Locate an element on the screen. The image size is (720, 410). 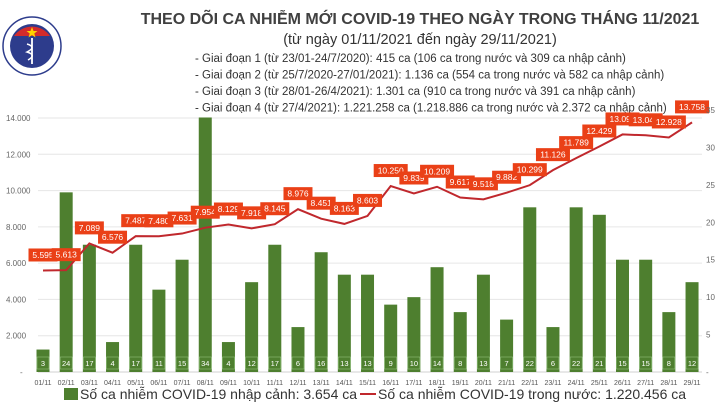
bar-value-label: 8 is located at coordinates (669, 363).